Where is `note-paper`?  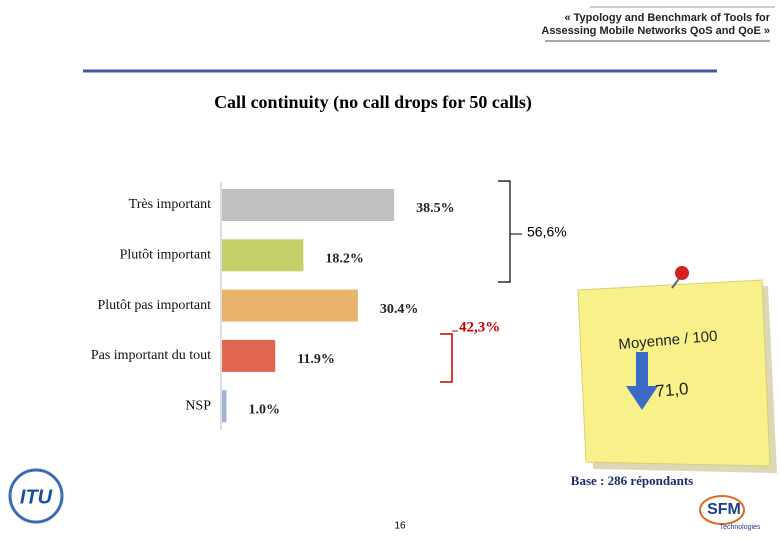
note-paper is located at coordinates (674, 373).